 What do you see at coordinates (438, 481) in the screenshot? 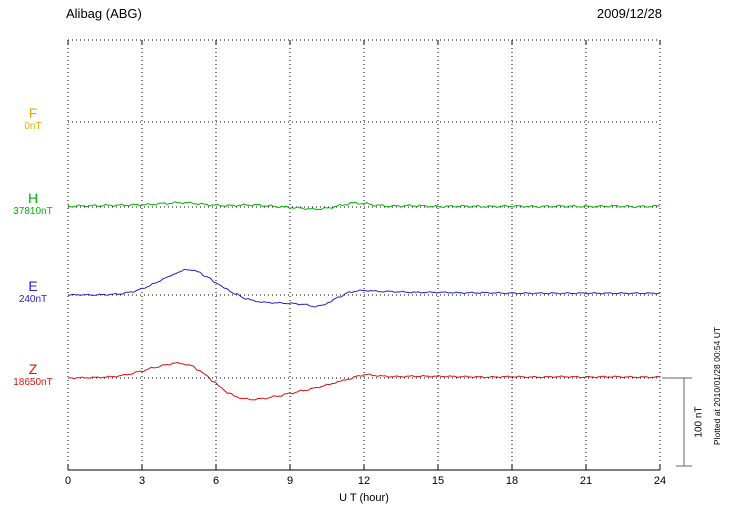
I see `x-tick-label: 15` at bounding box center [438, 481].